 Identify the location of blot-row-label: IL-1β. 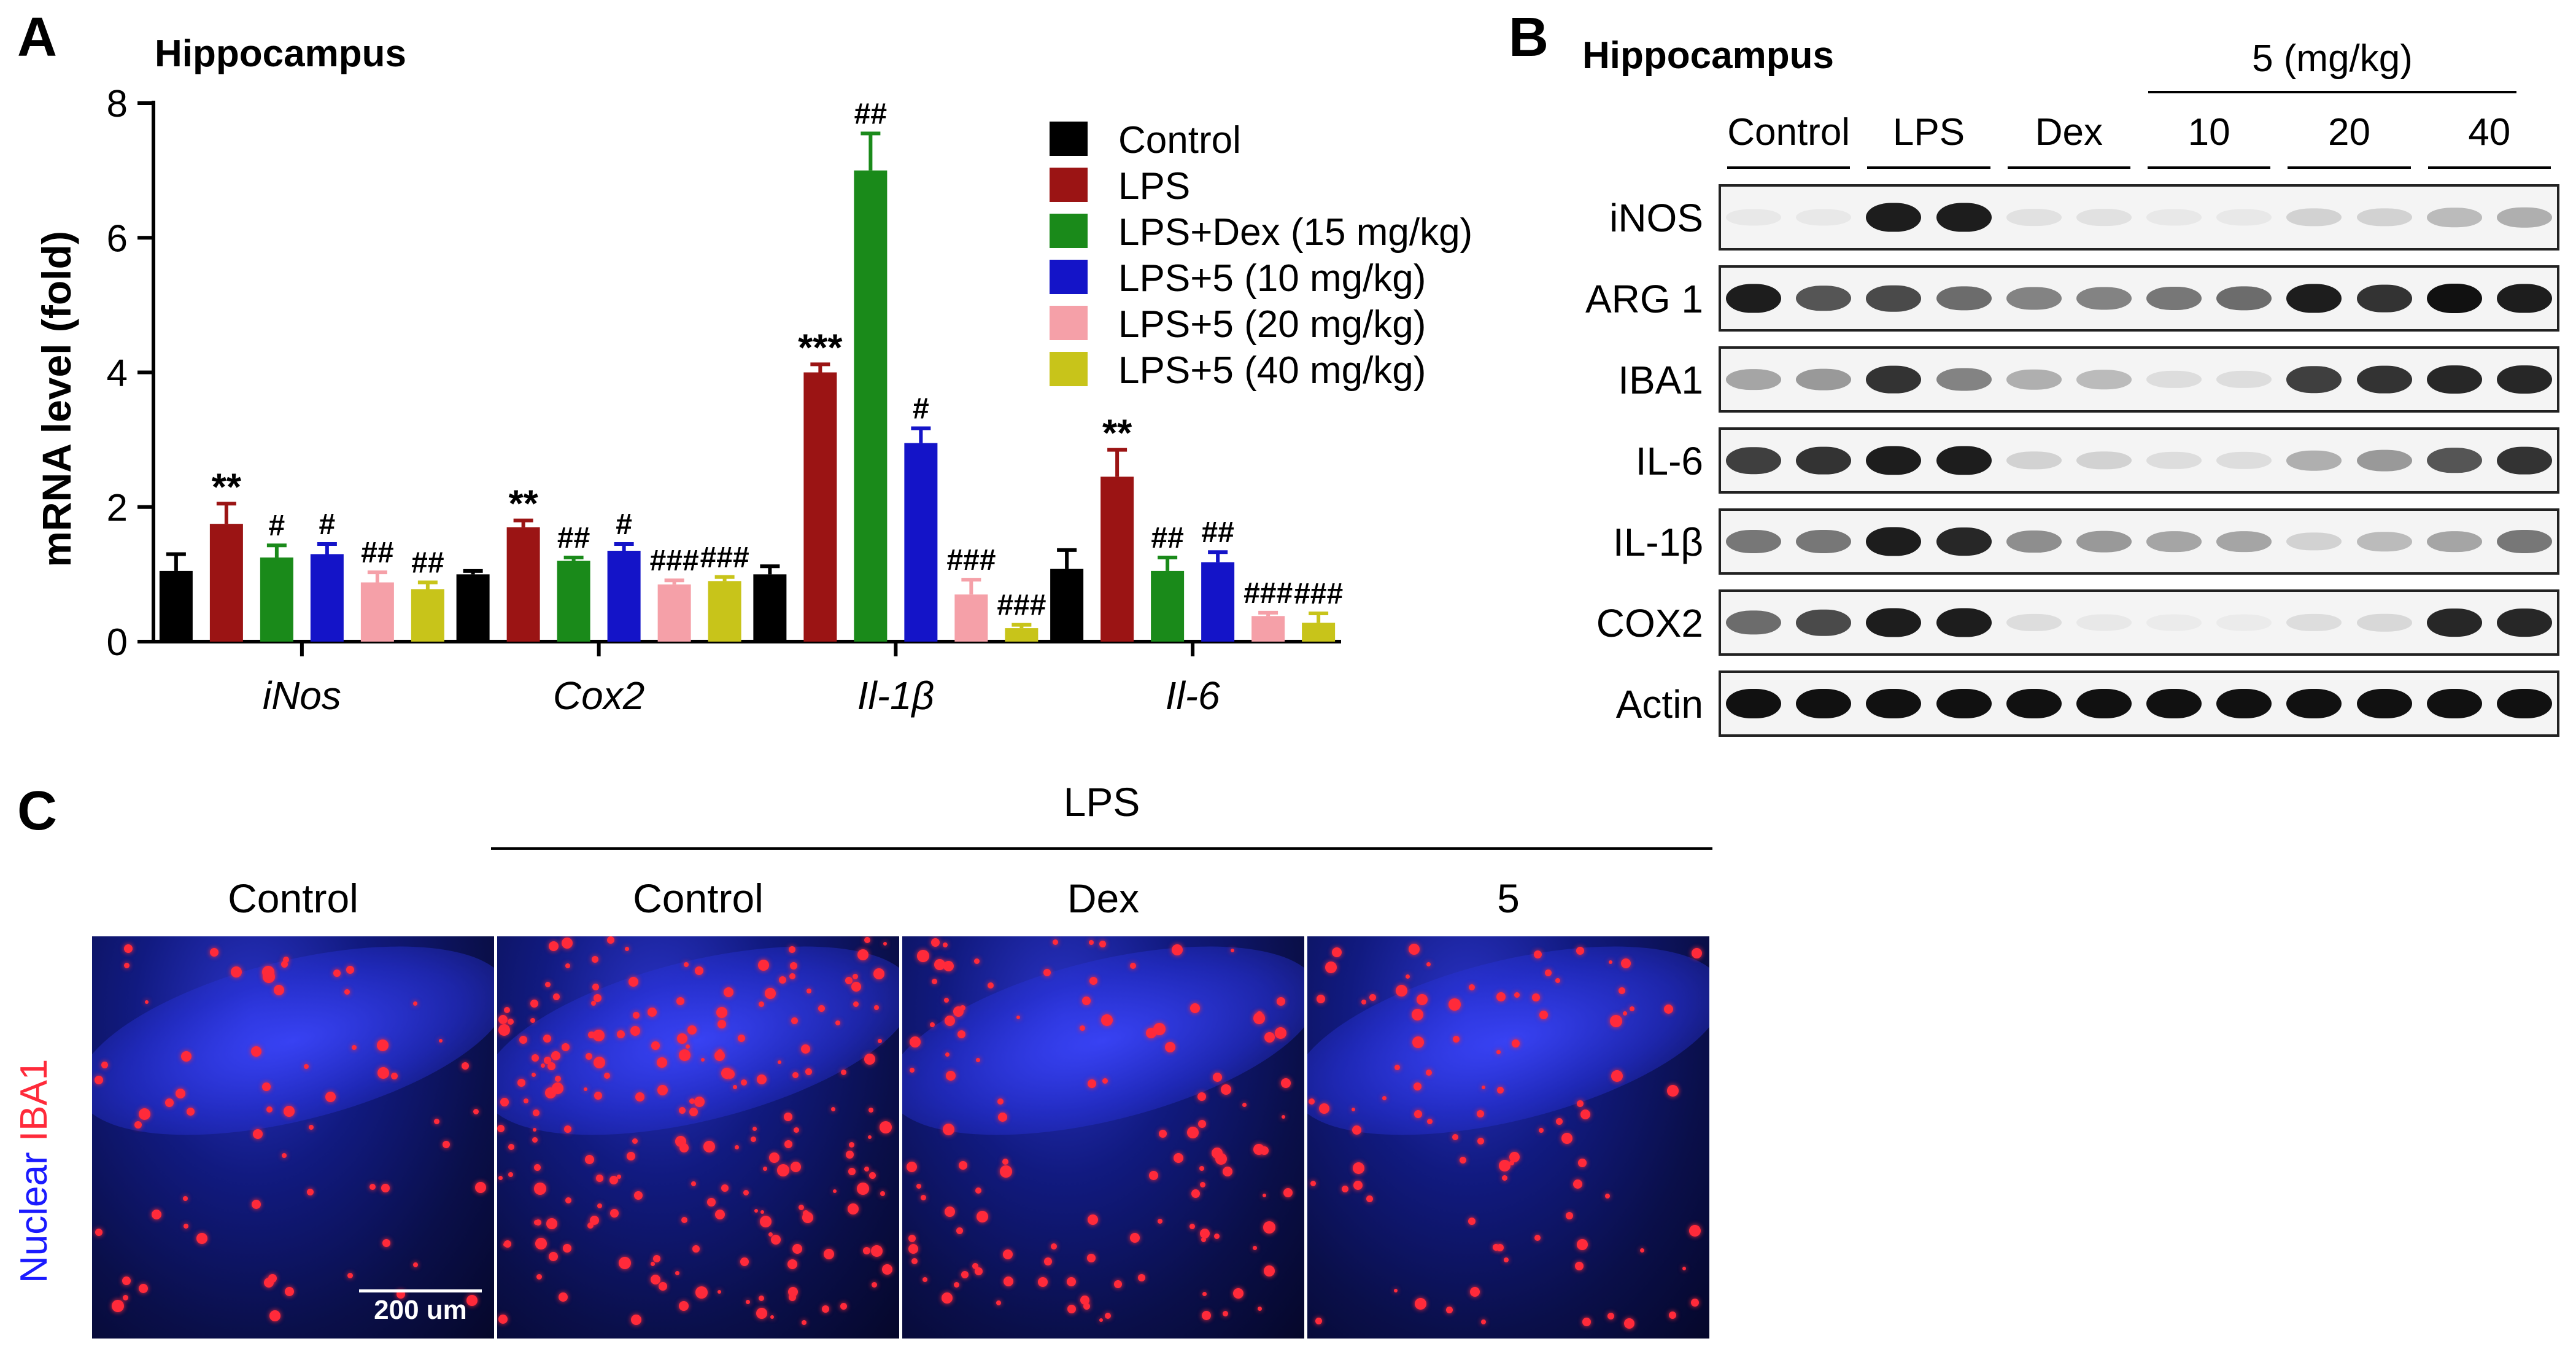
(1657, 542).